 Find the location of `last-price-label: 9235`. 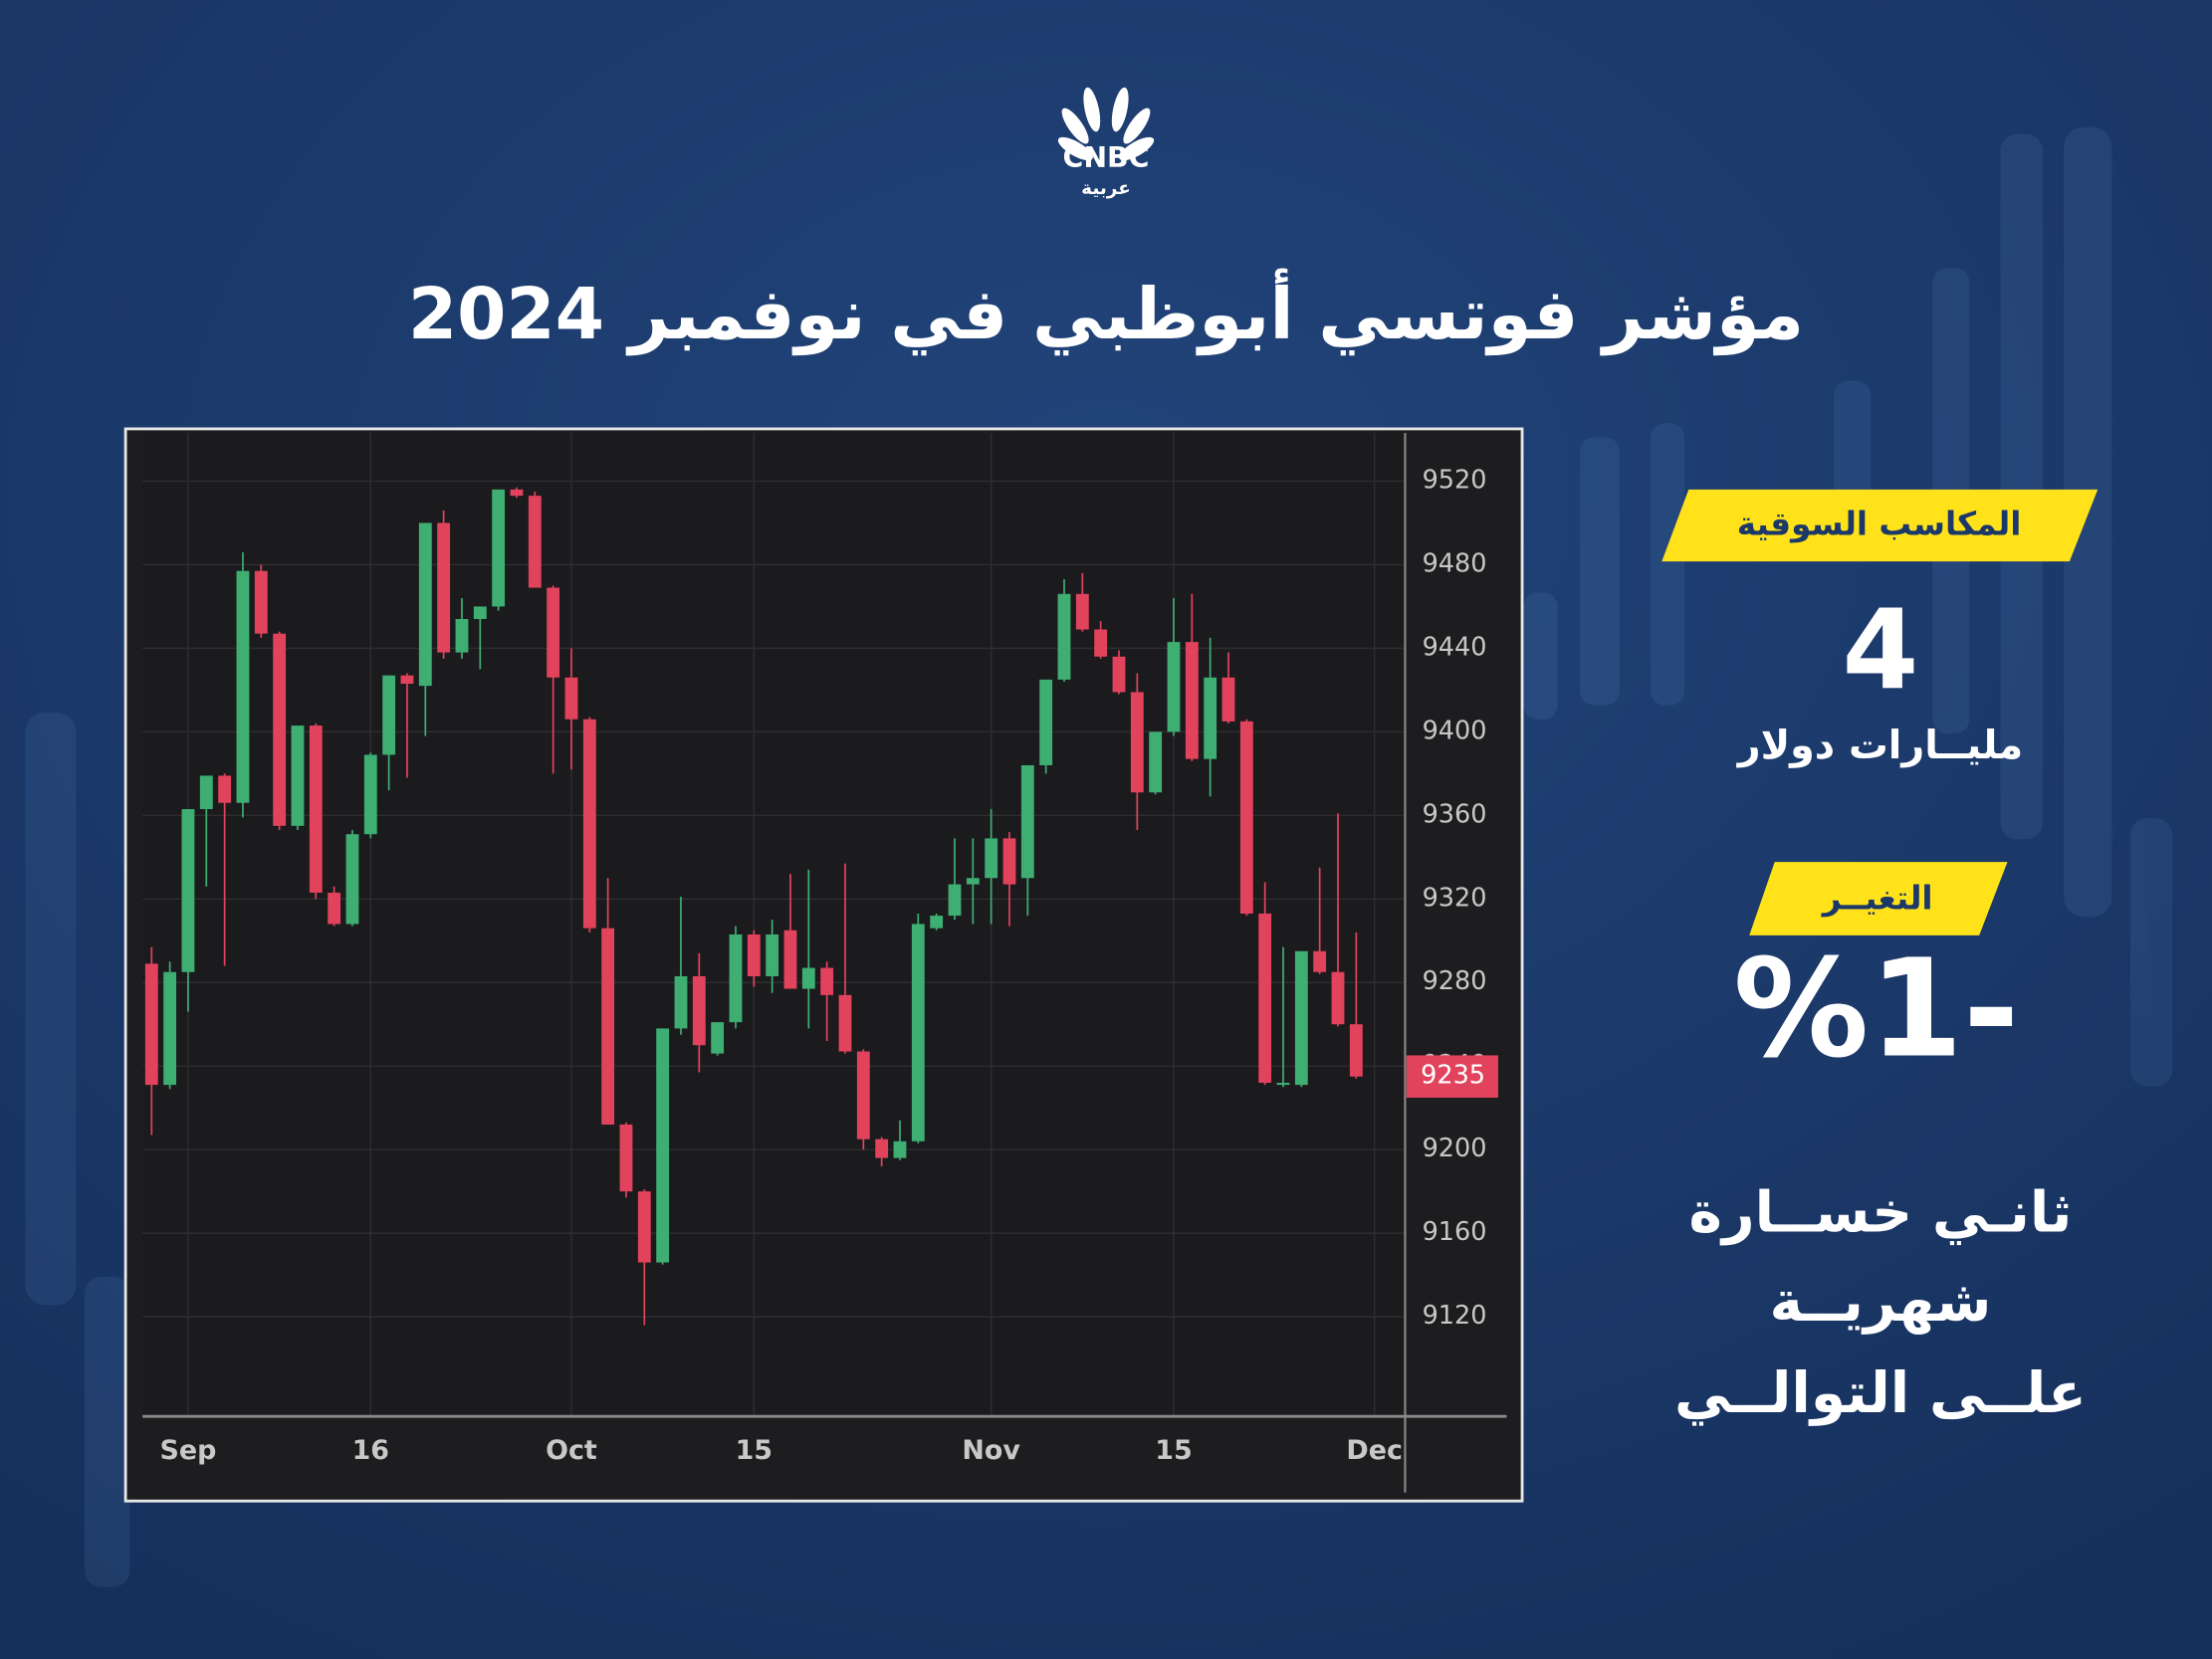

last-price-label: 9235 is located at coordinates (1453, 1076).